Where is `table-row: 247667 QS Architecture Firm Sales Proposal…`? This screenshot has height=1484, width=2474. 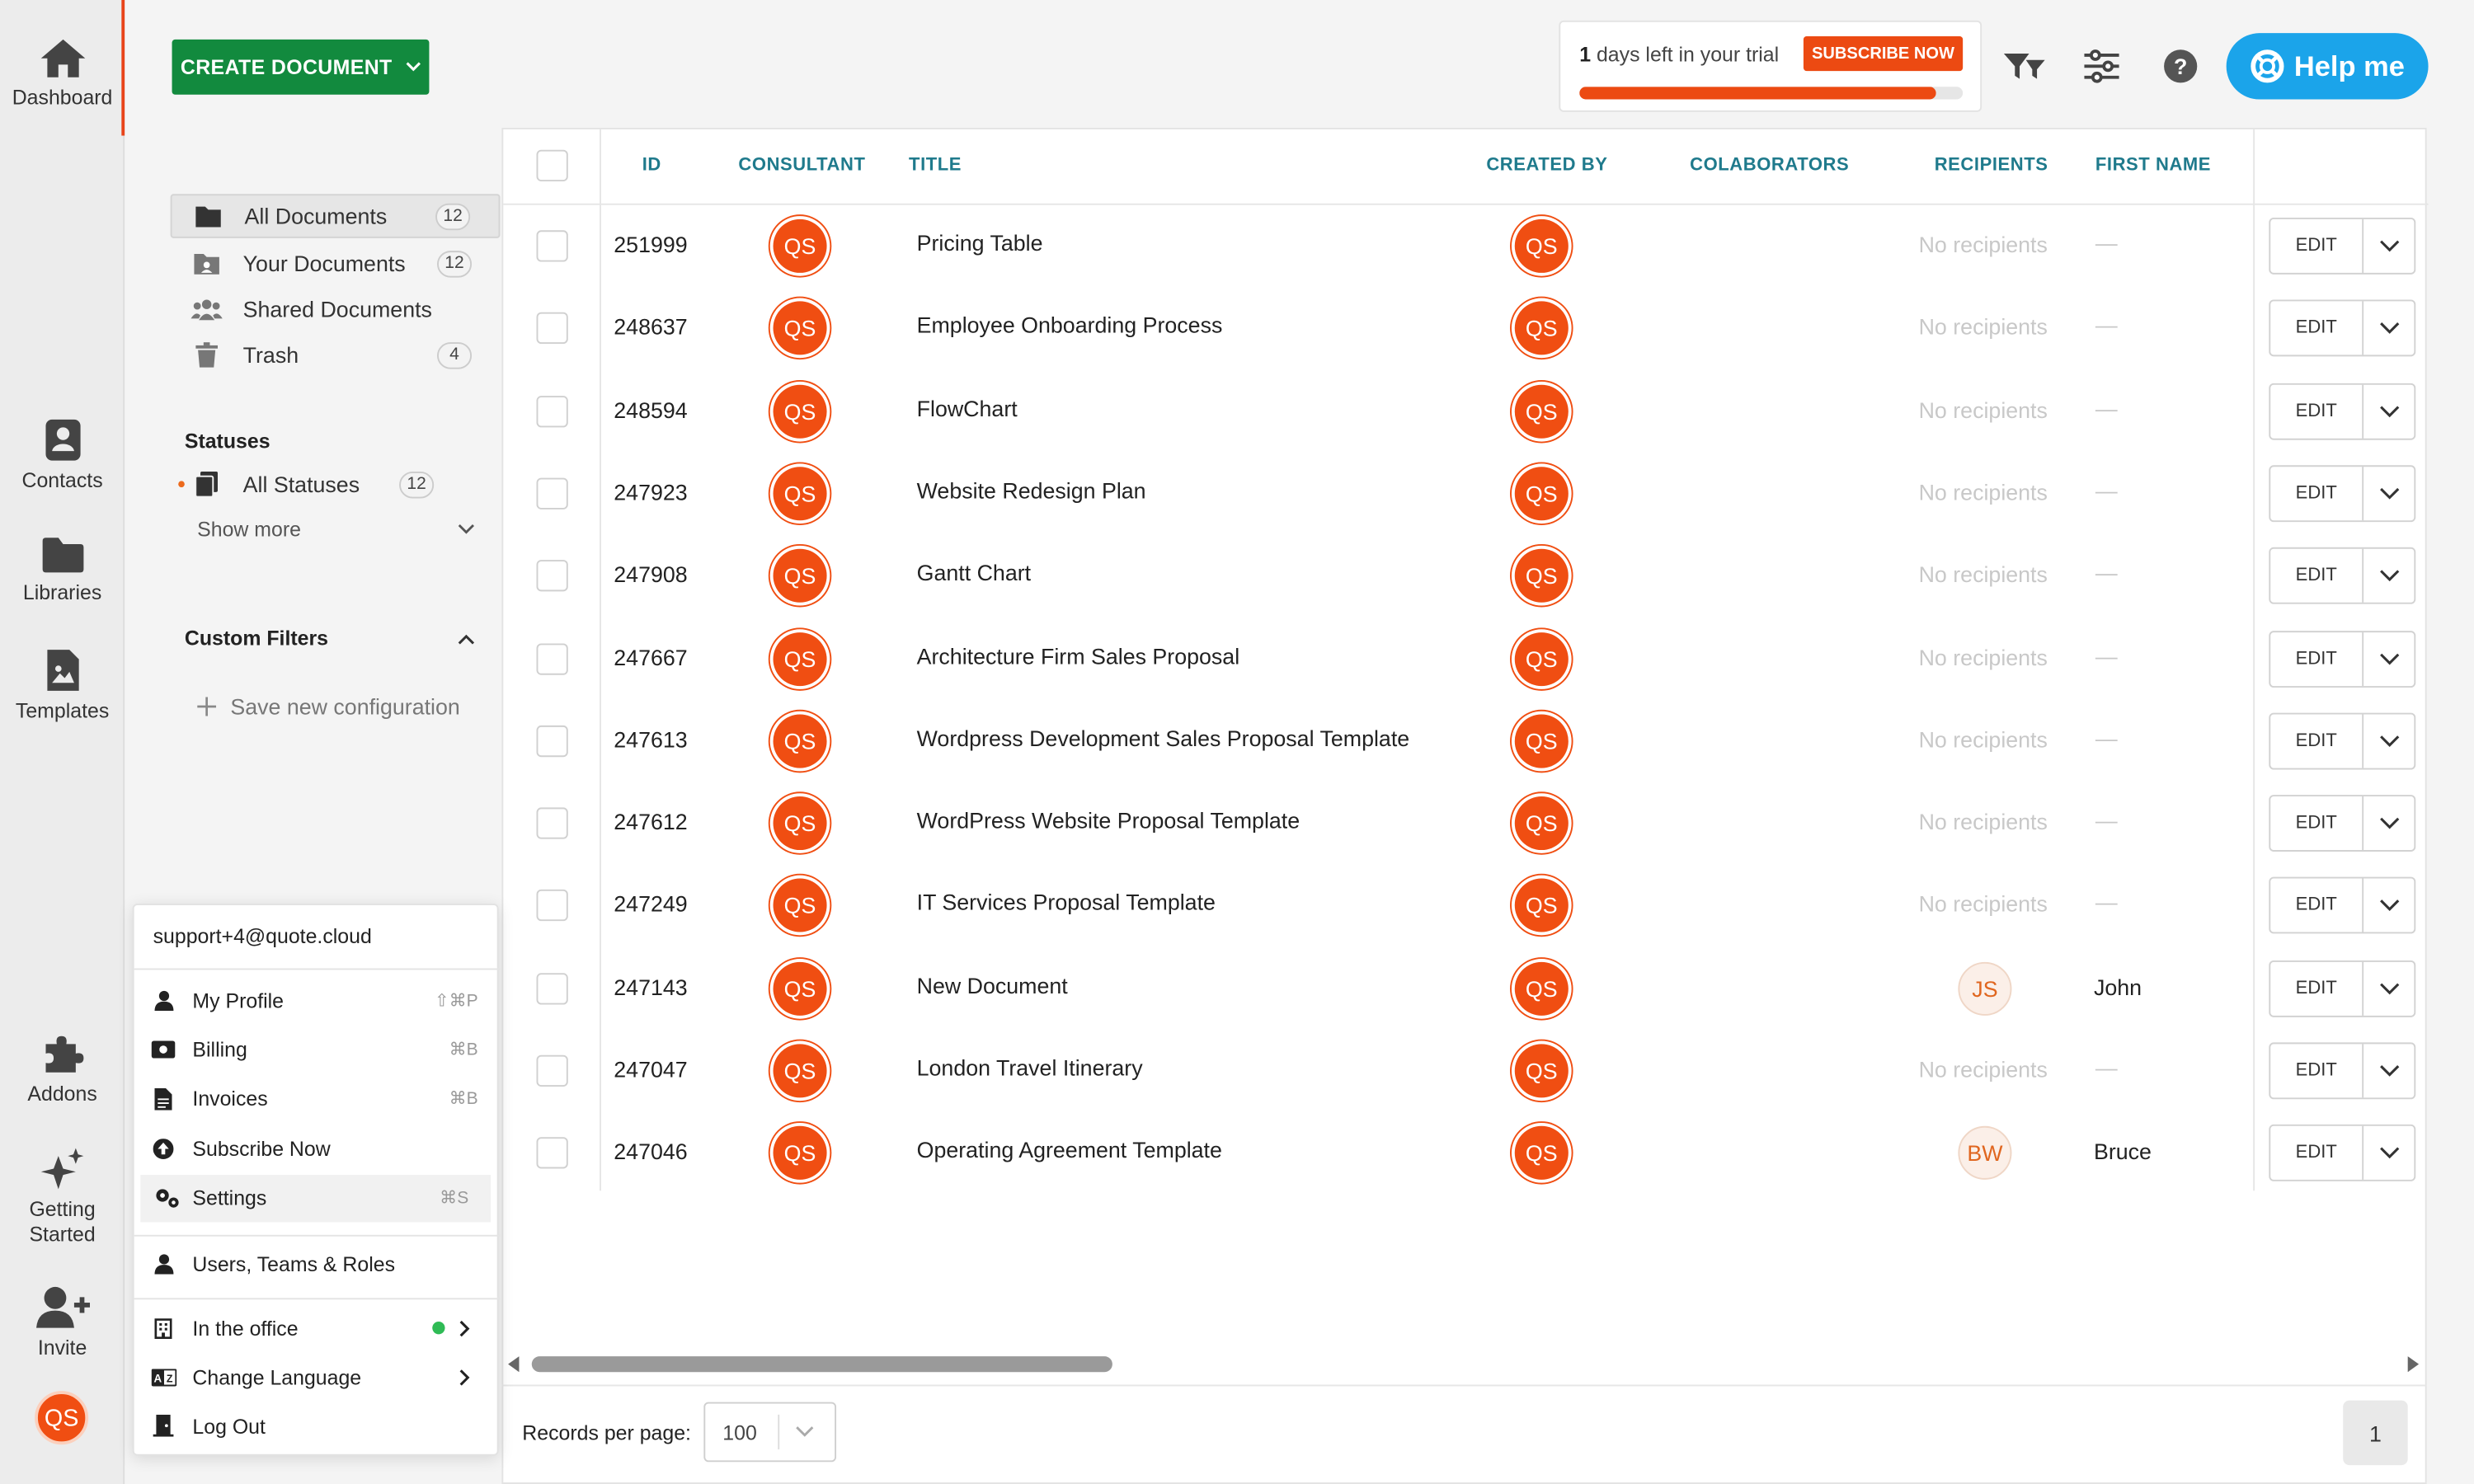
table-row: 247667 QS Architecture Firm Sales Proposal… is located at coordinates (1465, 658).